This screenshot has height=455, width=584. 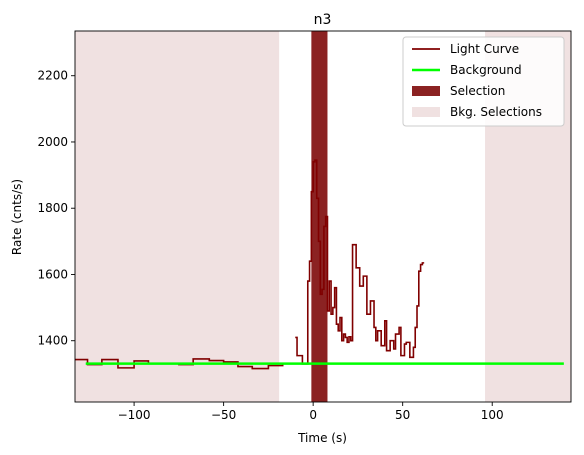 I want to click on legend-label: Bkg. Selections, so click(x=496, y=112).